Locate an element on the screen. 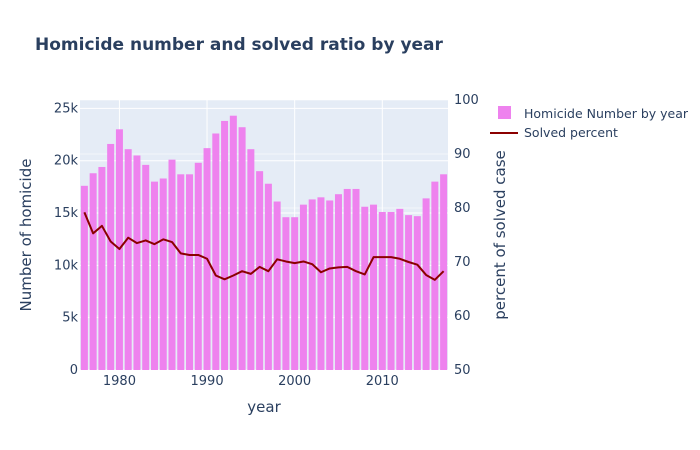 Image resolution: width=700 pixels, height=450 pixels. legend: Homicide Number by year Solved percent is located at coordinates (589, 123).